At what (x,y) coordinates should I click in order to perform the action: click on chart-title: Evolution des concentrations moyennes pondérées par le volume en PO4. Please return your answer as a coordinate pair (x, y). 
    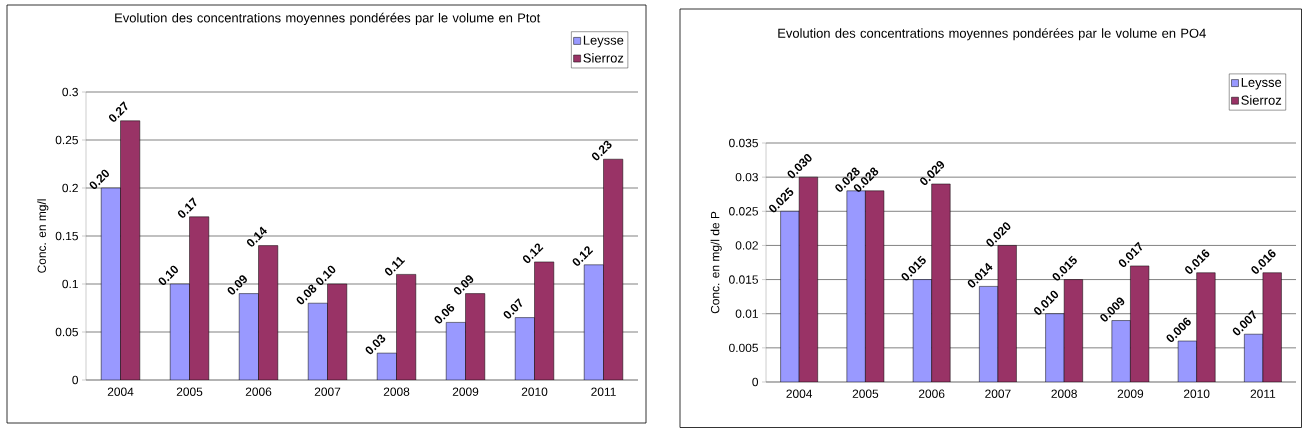
    Looking at the image, I should click on (992, 34).